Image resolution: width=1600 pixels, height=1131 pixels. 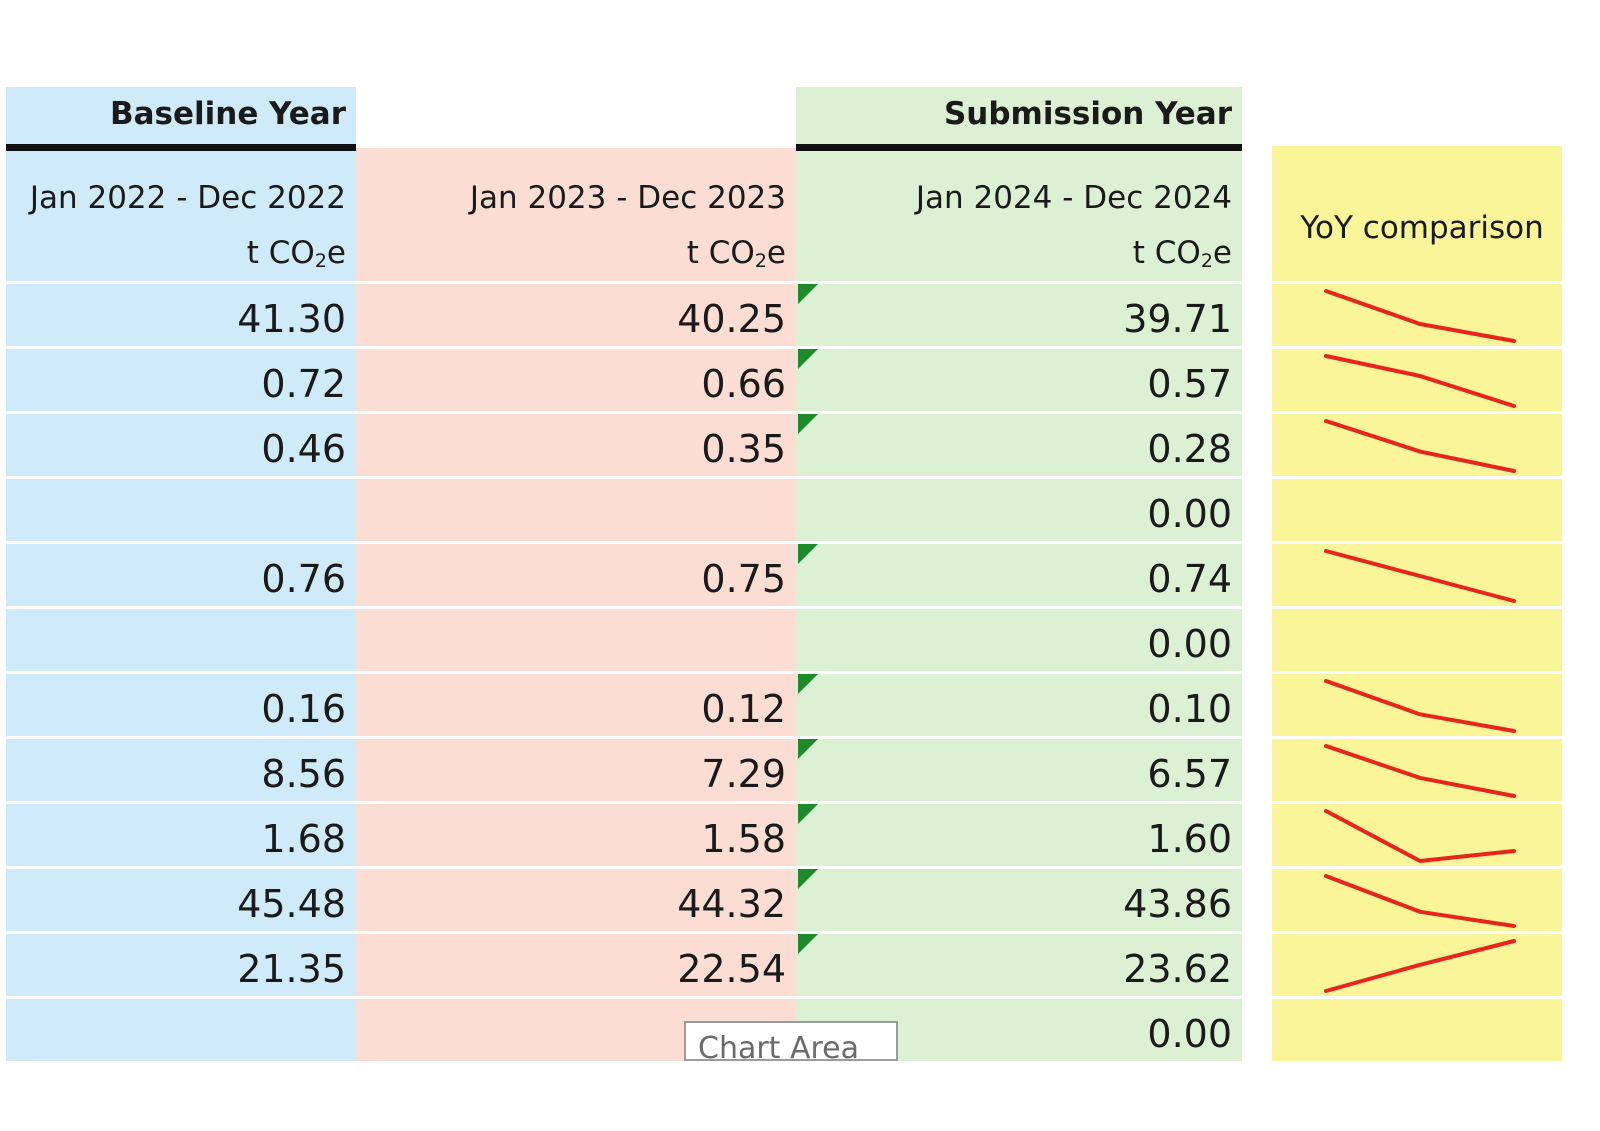 I want to click on submission-header-rule, so click(x=1019, y=147).